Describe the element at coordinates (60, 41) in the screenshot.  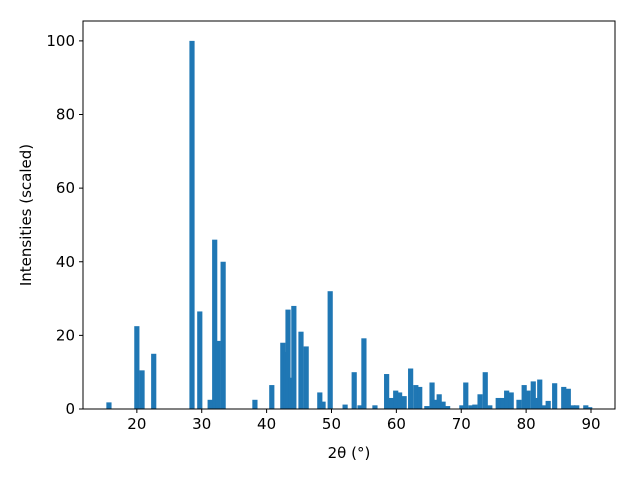
I see `y-tick-label: 100` at that location.